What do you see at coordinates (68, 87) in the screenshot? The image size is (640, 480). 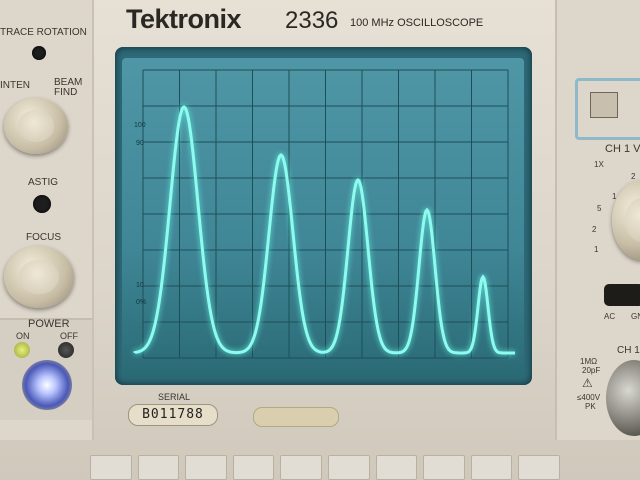 I see `beam-find-label: BEAM FIND` at bounding box center [68, 87].